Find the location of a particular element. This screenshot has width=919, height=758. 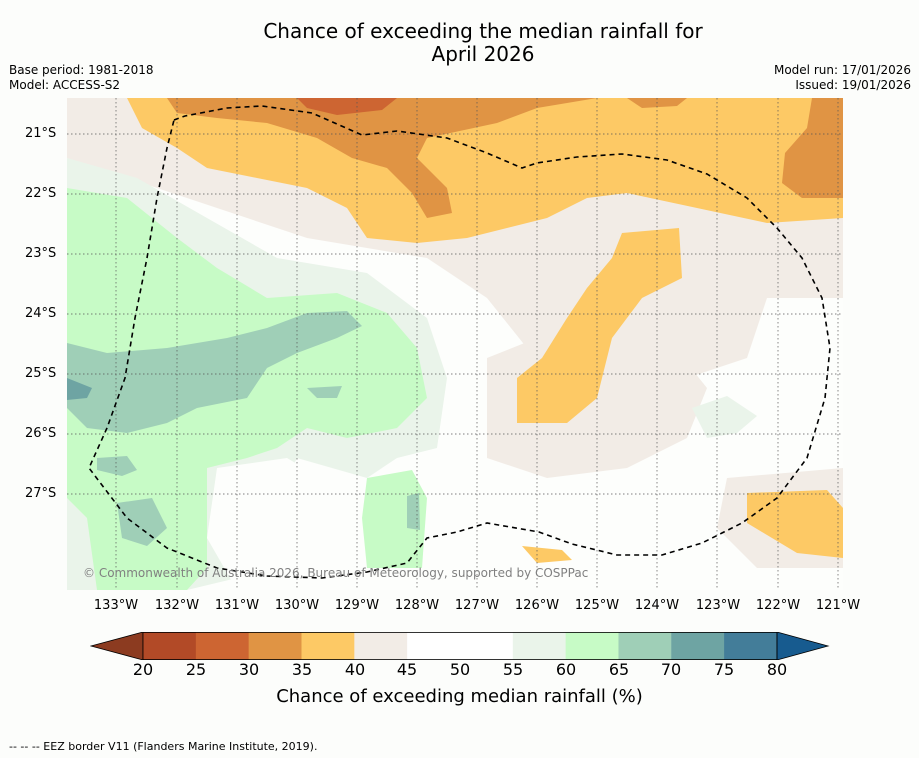

colorbar is located at coordinates (460, 646).